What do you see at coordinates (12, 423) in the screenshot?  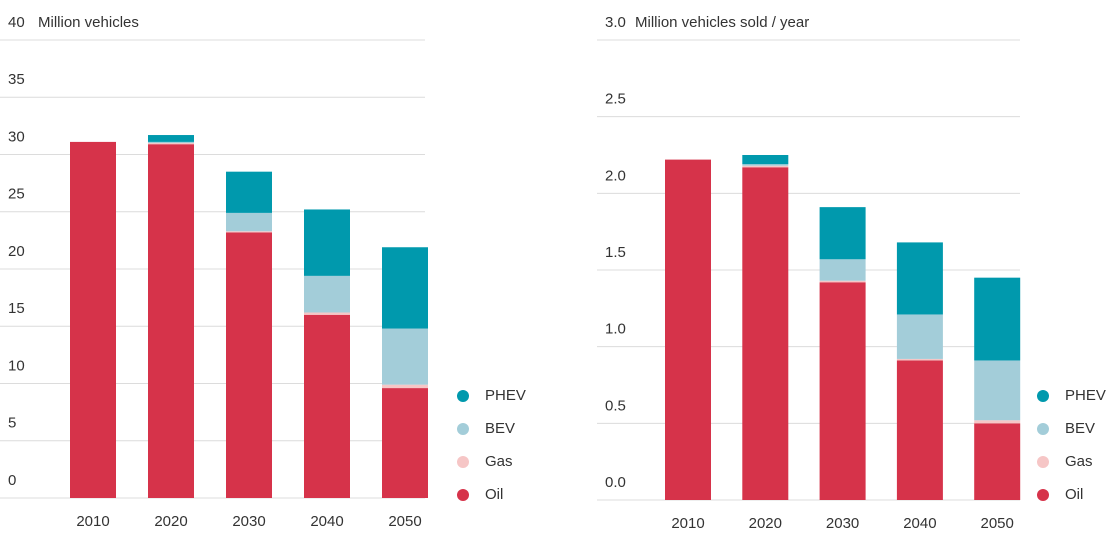 I see `y-tick-label: 5` at bounding box center [12, 423].